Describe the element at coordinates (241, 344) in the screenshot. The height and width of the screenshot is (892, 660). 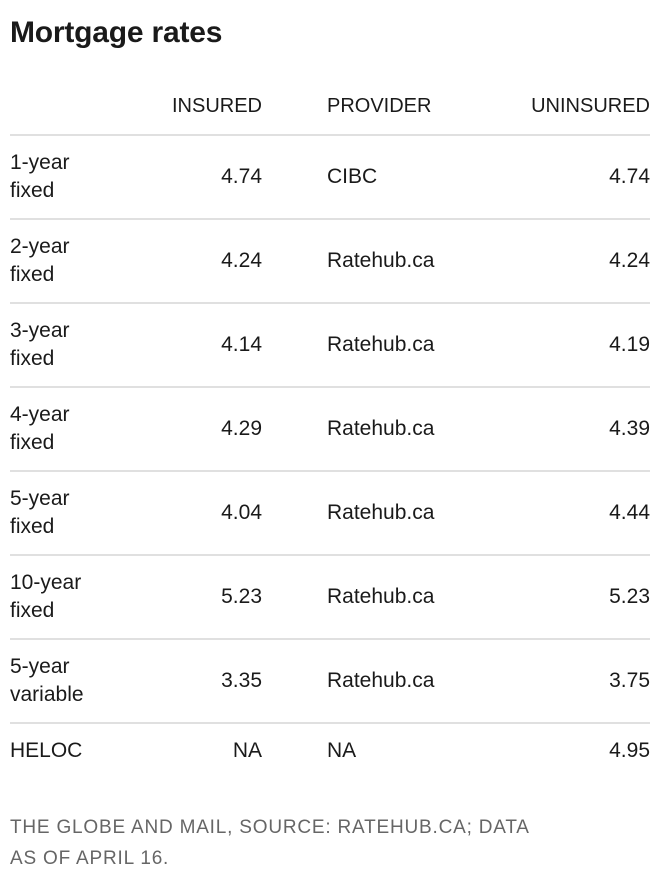
I see `insured-rate: 4.14` at that location.